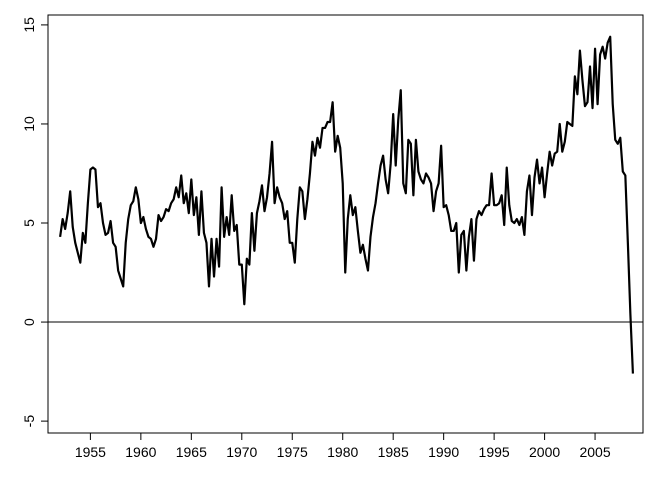  Describe the element at coordinates (29, 223) in the screenshot. I see `y-tick-label: 5` at that location.